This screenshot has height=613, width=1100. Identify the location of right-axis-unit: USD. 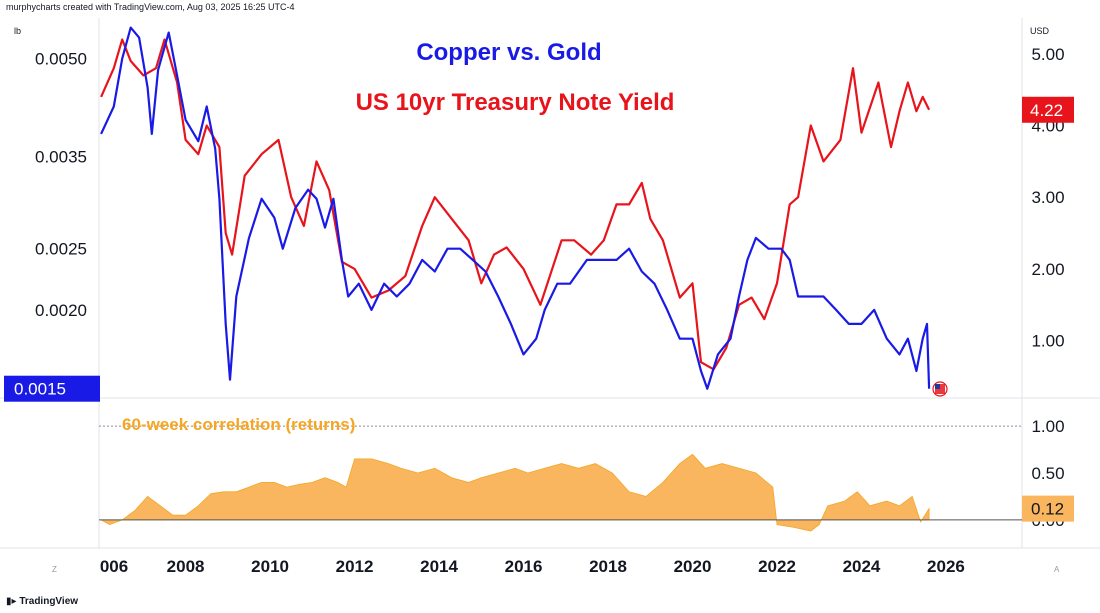
(1040, 31).